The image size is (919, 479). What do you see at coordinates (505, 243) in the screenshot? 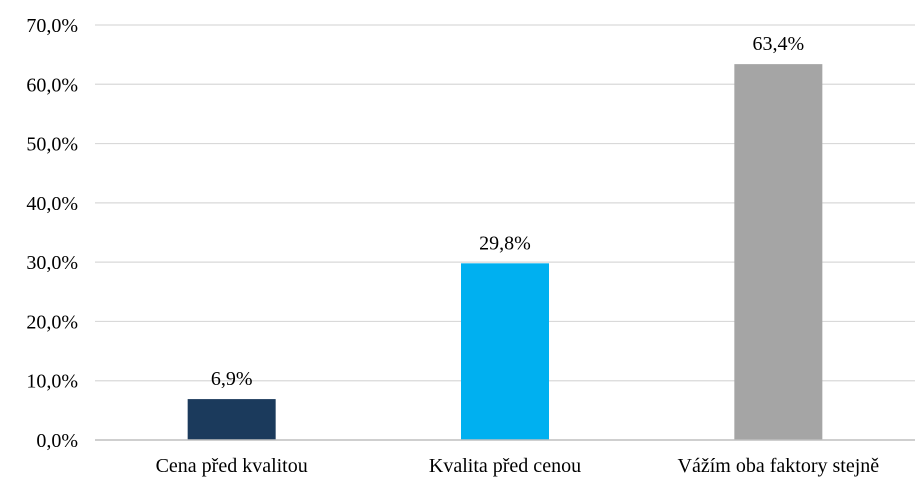
I see `data-label: 29,8%` at bounding box center [505, 243].